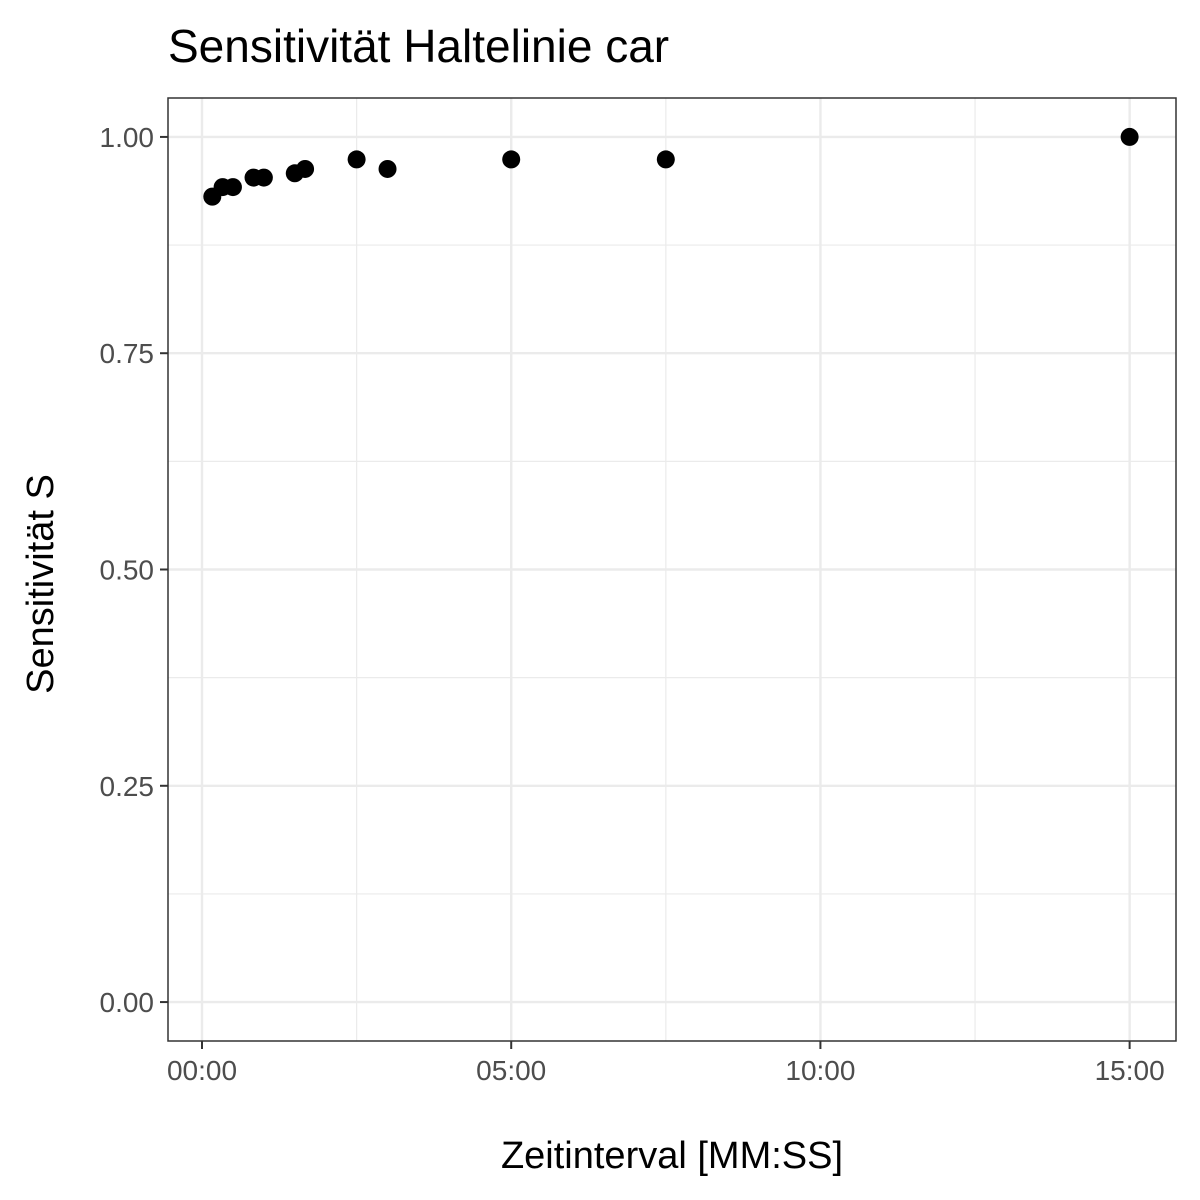 Image resolution: width=1200 pixels, height=1200 pixels. What do you see at coordinates (511, 1070) in the screenshot?
I see `x-tick-label: 05:00` at bounding box center [511, 1070].